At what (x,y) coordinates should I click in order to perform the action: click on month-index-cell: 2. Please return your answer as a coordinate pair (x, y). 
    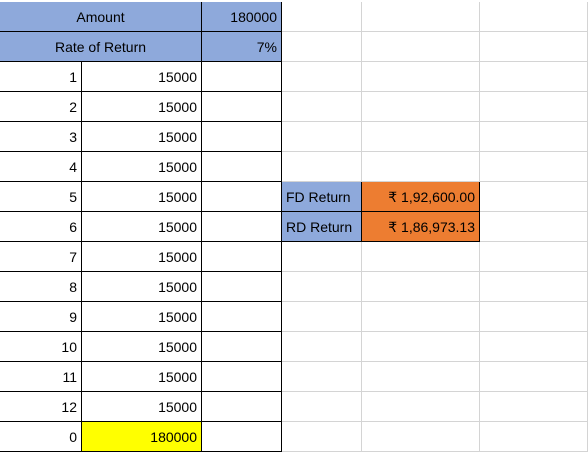
    Looking at the image, I should click on (41, 107).